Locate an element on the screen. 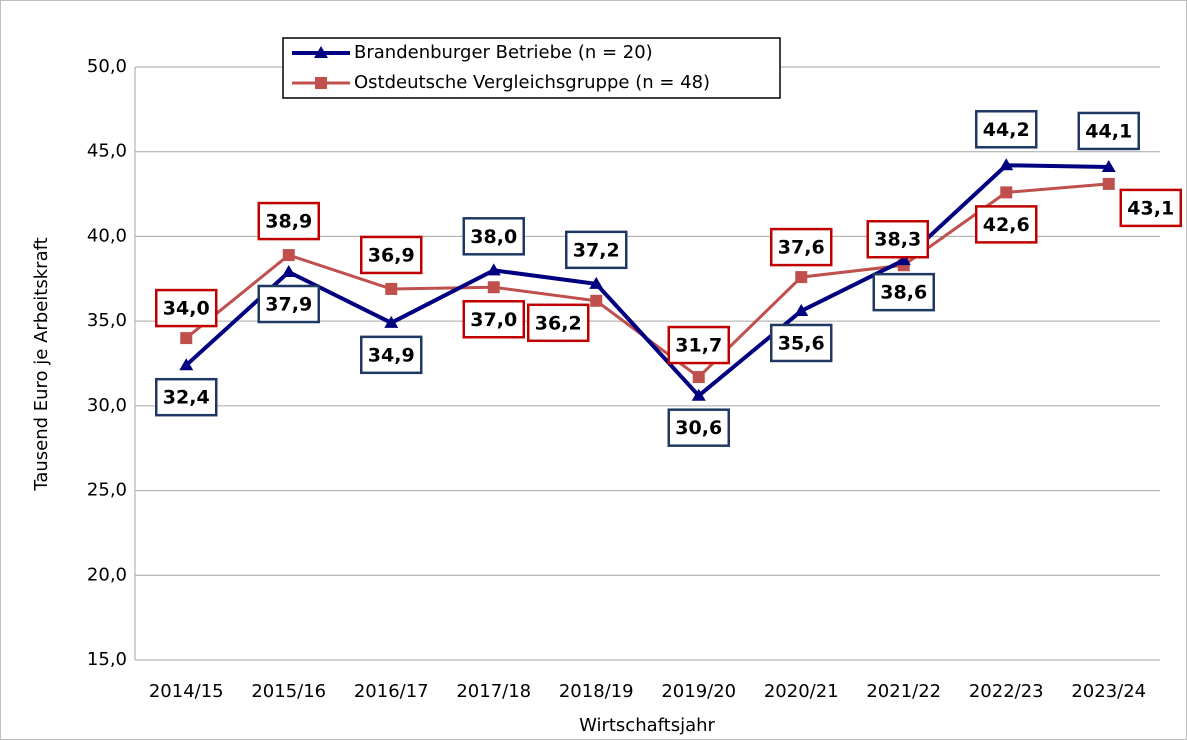 The image size is (1187, 740). x-tick-label: 2023/24 is located at coordinates (1108, 691).